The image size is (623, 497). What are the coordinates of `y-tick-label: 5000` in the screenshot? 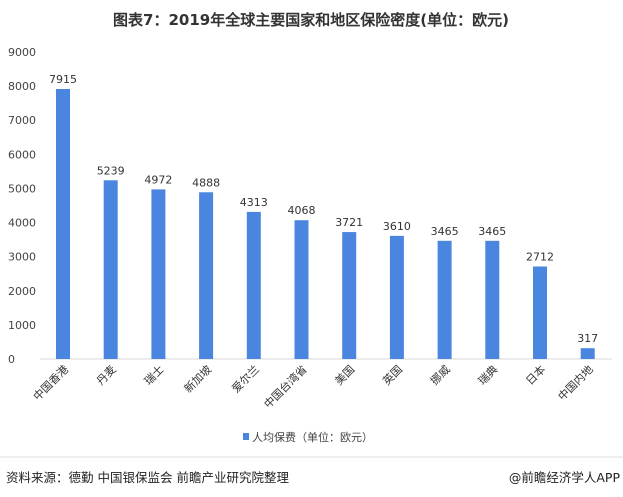 It's located at (22, 188).